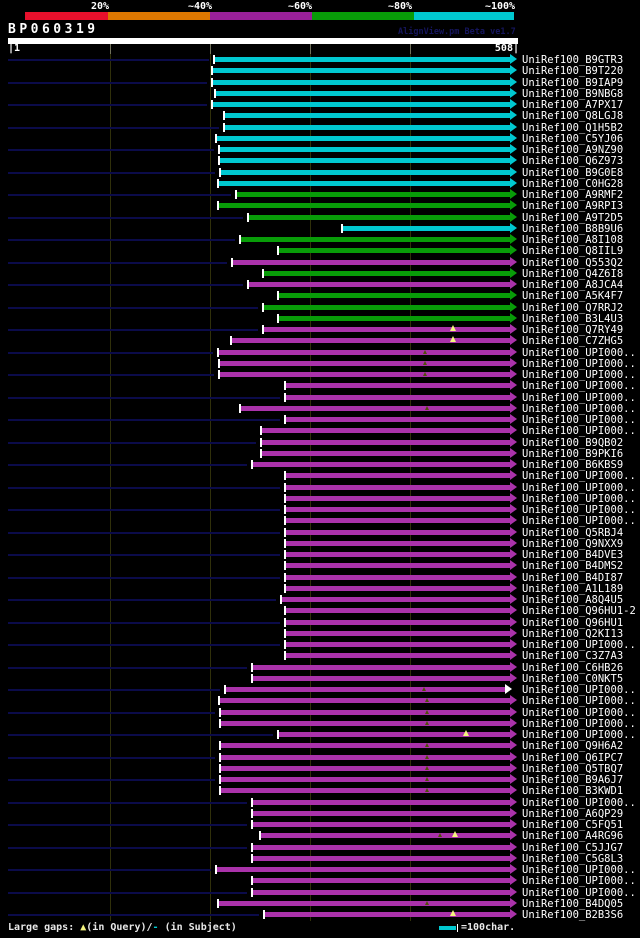  I want to click on hit-label: UniRef100_C5FQ51, so click(573, 825).